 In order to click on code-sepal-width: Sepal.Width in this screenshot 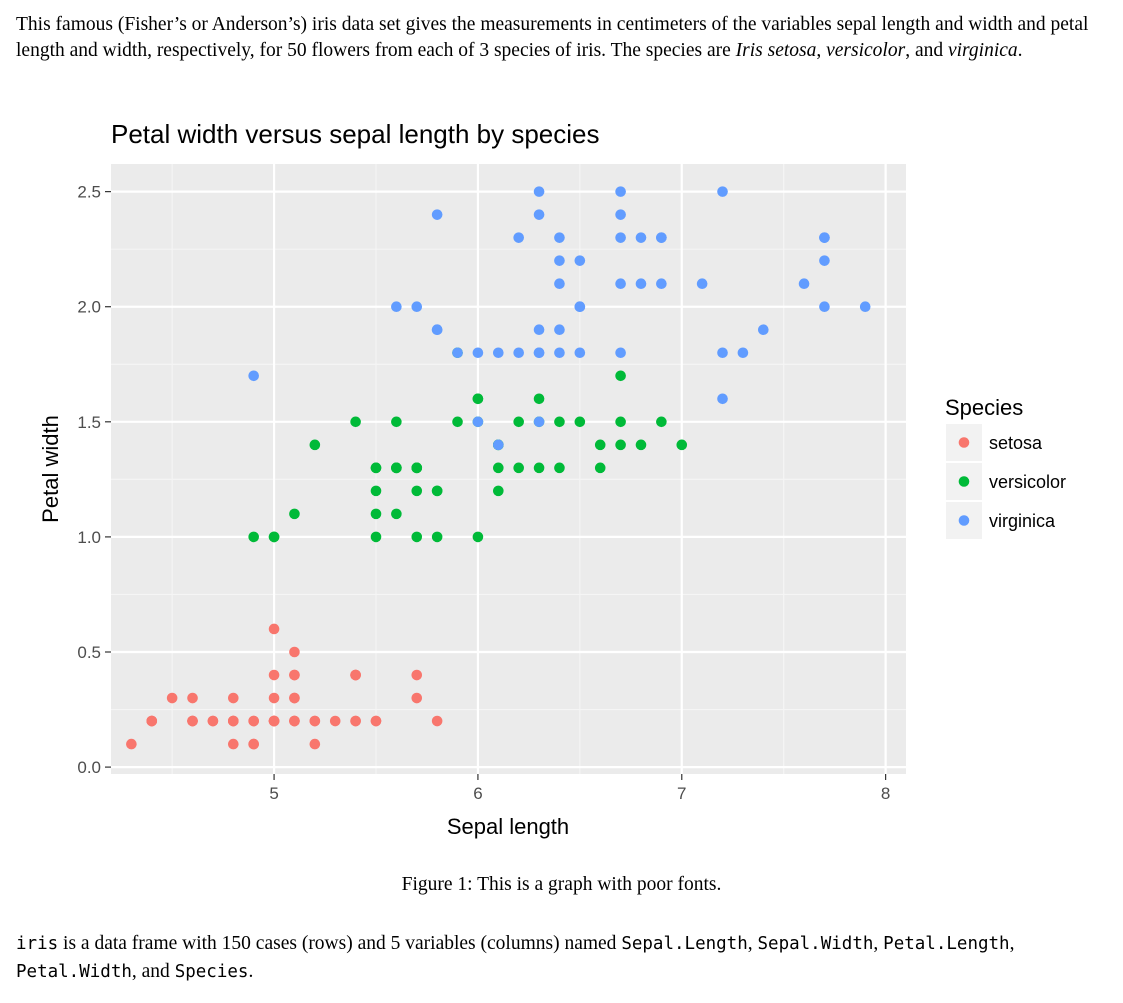, I will do `click(815, 944)`.